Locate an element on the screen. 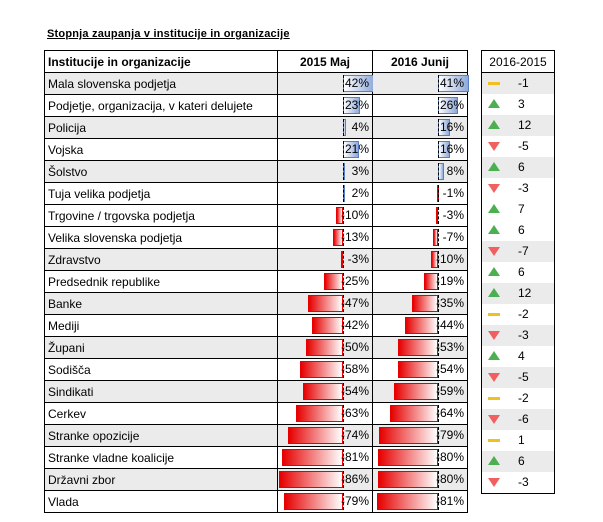  value-label-2015: 3% is located at coordinates (360, 171).